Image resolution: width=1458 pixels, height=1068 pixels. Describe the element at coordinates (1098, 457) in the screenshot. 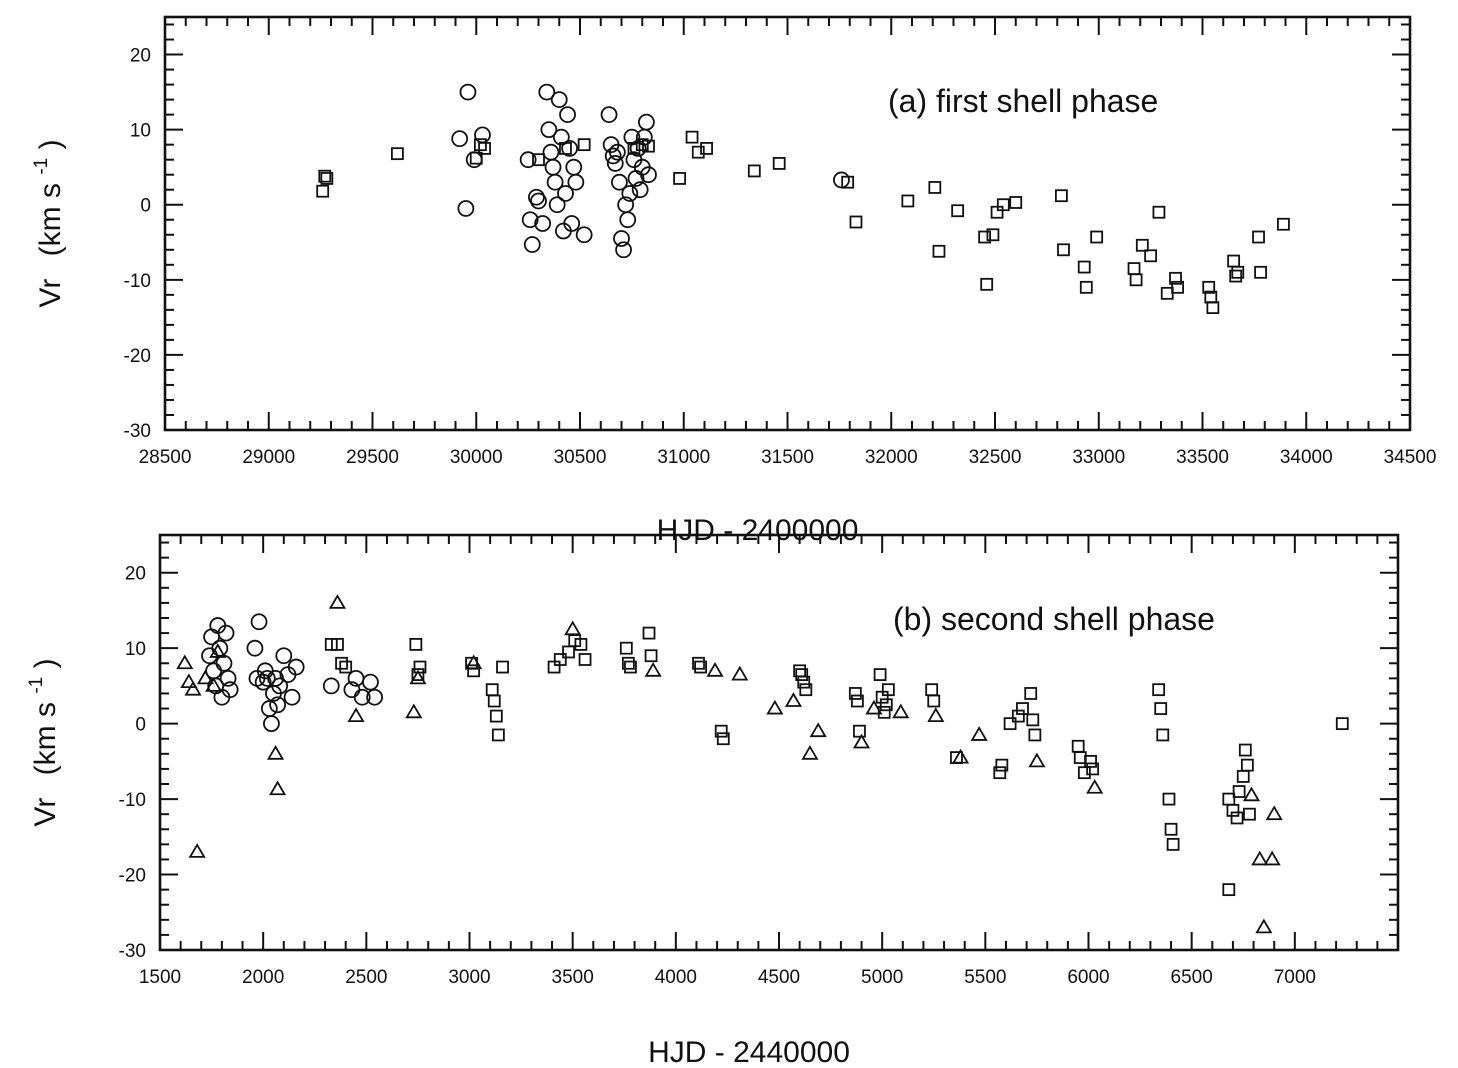

I see `x-tick-label: 33000` at that location.